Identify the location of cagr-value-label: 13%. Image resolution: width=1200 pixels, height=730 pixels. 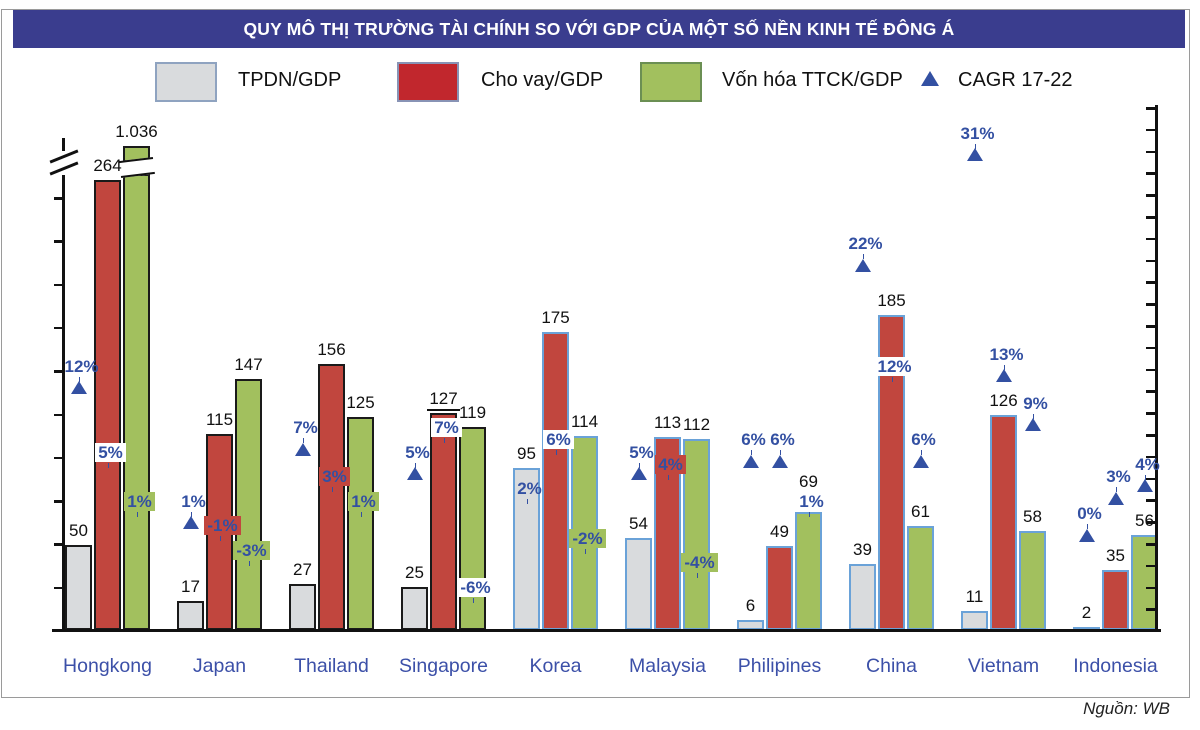
(1006, 354).